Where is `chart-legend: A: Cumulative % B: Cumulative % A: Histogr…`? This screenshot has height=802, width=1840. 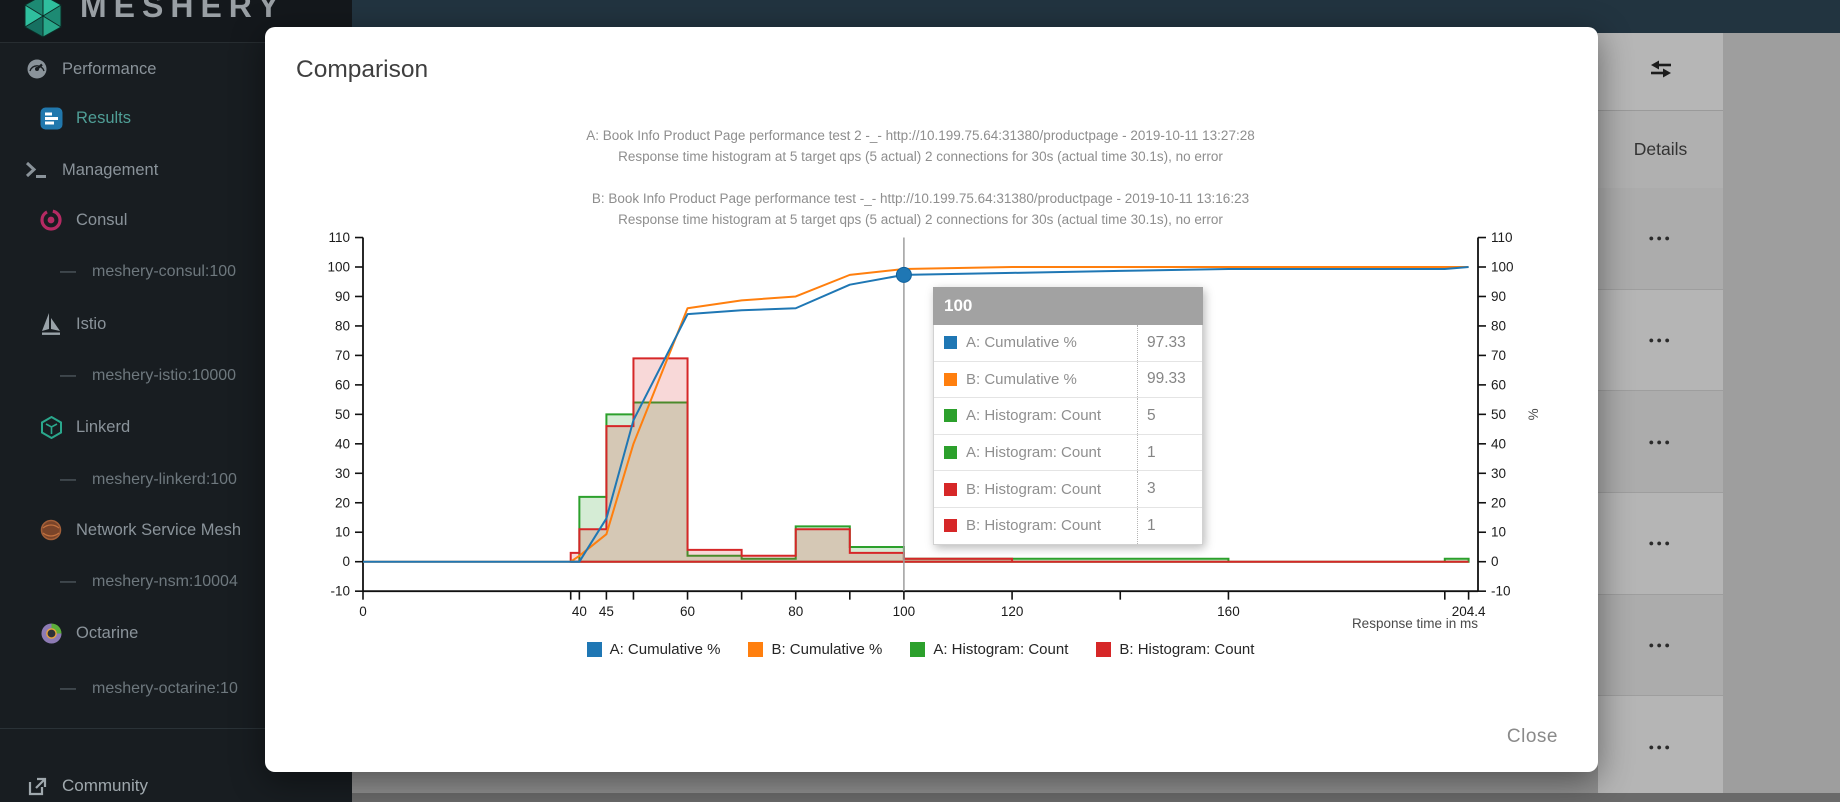 chart-legend: A: Cumulative % B: Cumulative % A: Histogr… is located at coordinates (920, 649).